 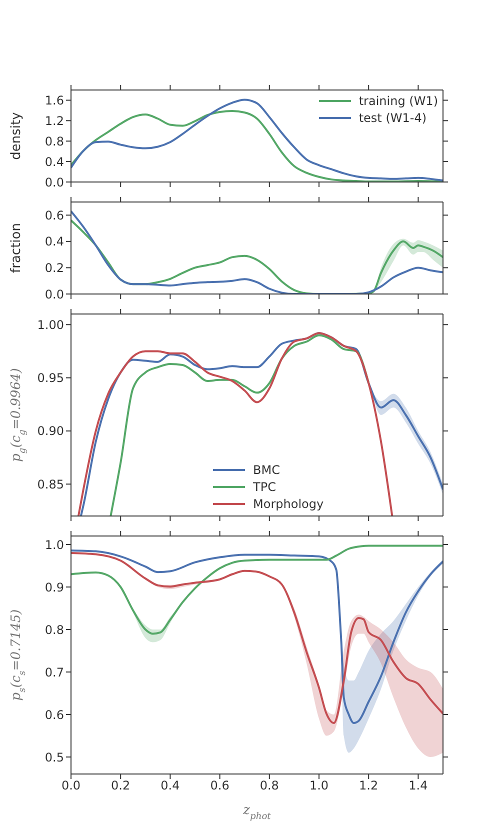 I want to click on y-tick-label: 1.00, so click(x=50, y=325).